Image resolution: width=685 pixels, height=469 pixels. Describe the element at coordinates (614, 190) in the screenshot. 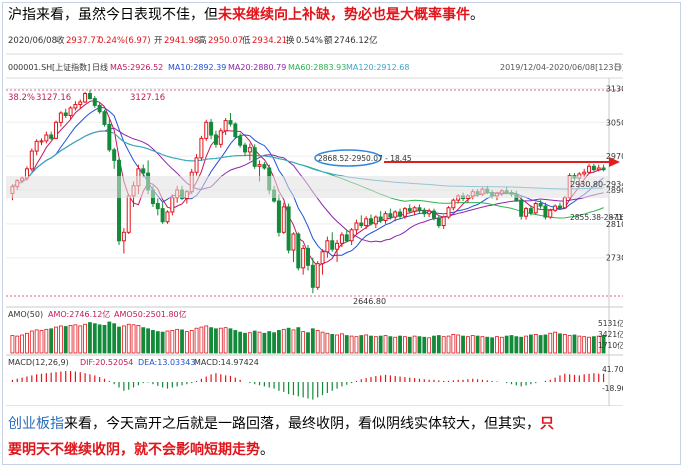

I see `price-tick-label: 2890` at that location.